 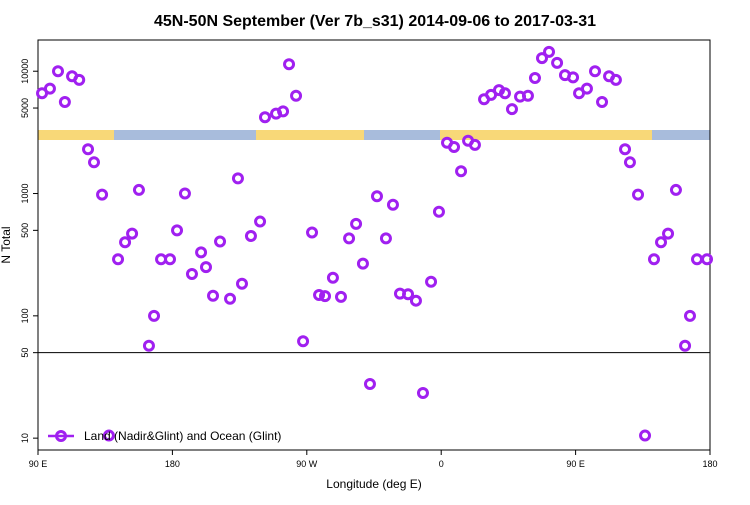 What do you see at coordinates (182, 436) in the screenshot?
I see `legend-label: Land (Nadir&Glint) and Ocean (Glint)` at bounding box center [182, 436].